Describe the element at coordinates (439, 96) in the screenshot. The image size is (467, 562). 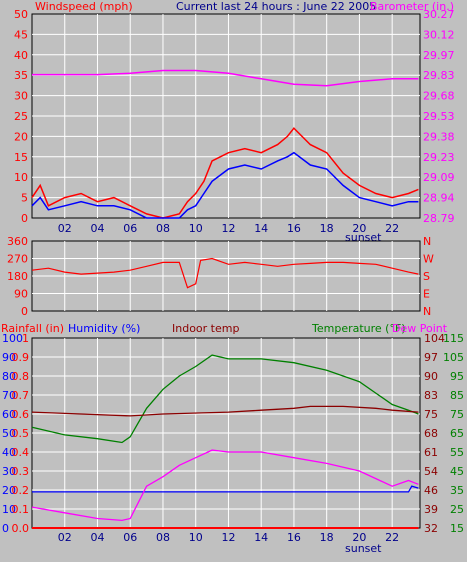
I see `baro-y-tick: 29.68` at that location.